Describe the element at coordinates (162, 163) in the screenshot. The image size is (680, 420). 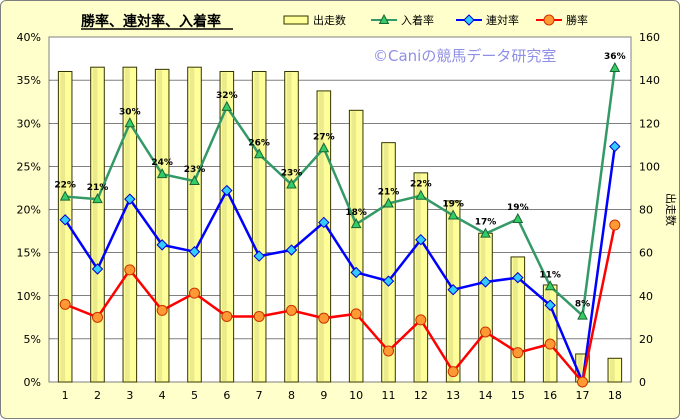
I see `data-label: 24%` at that location.